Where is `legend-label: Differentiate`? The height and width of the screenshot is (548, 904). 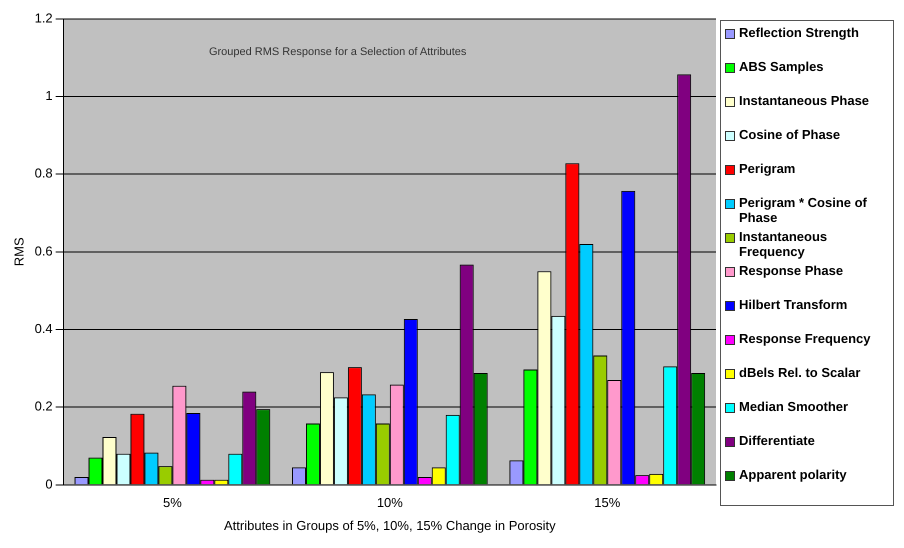 legend-label: Differentiate is located at coordinates (777, 440).